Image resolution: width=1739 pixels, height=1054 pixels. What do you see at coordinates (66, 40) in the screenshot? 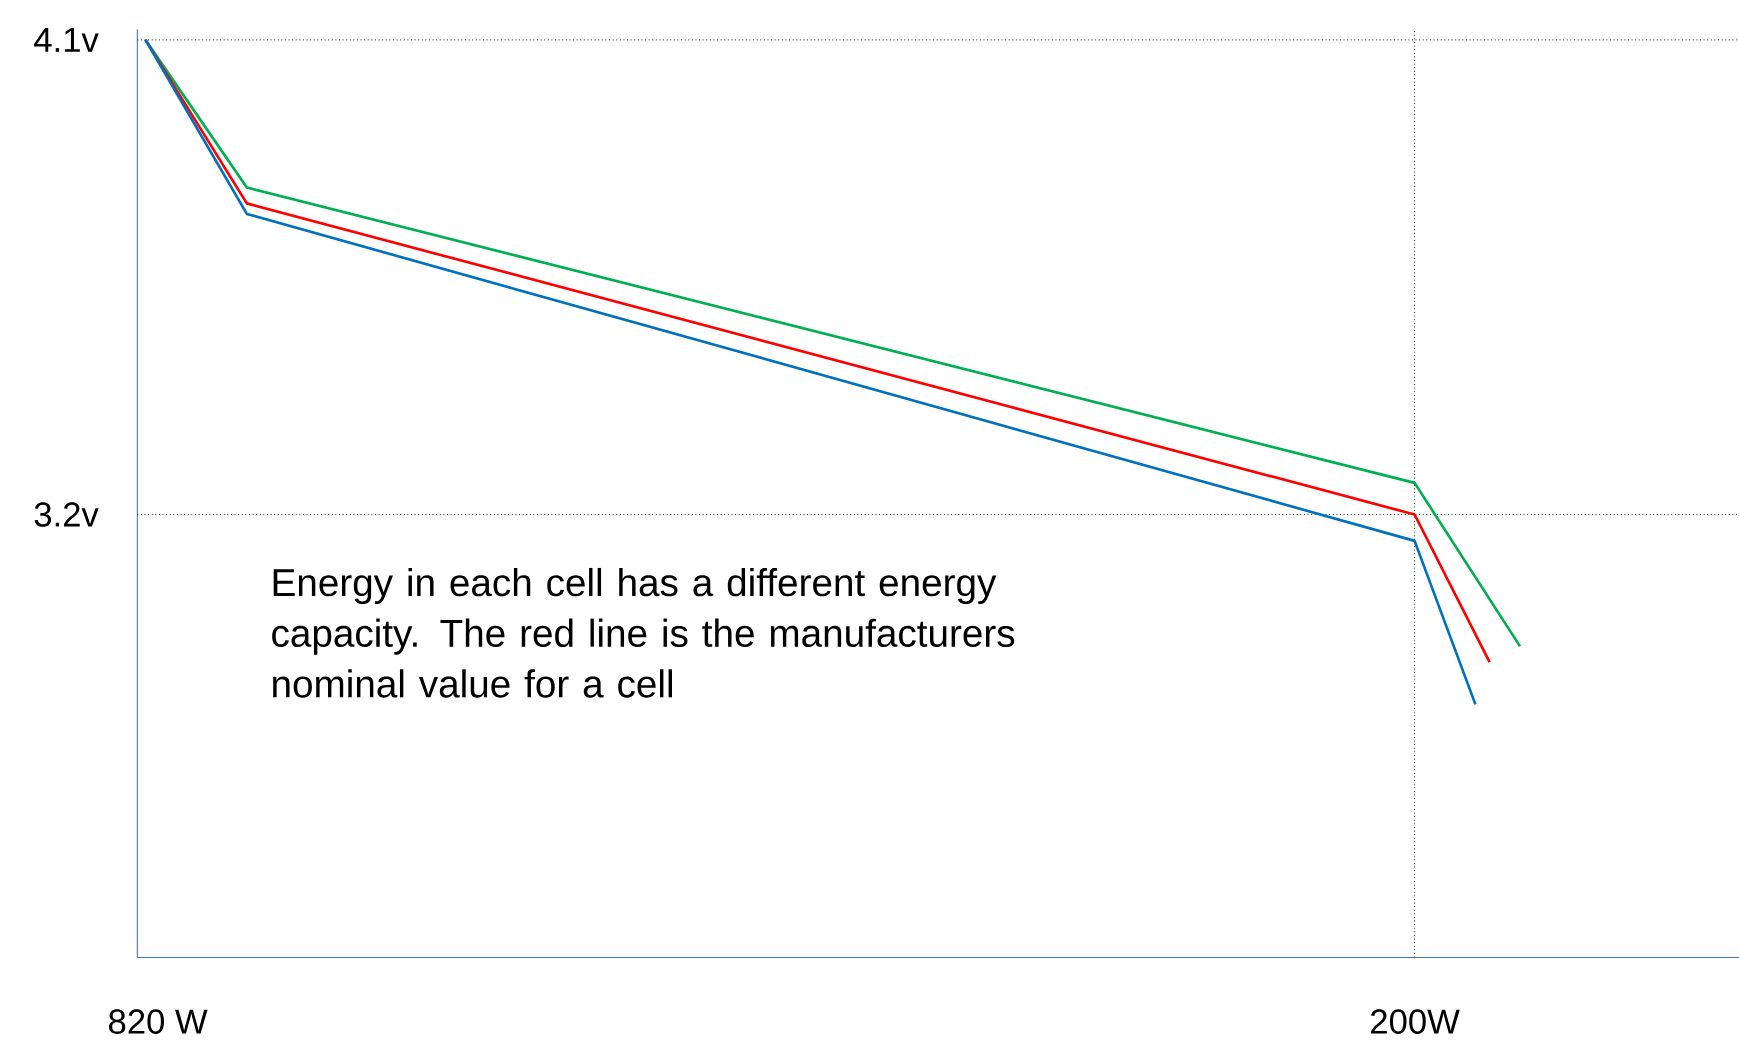
I see `y-tick-label: 4.1v` at bounding box center [66, 40].